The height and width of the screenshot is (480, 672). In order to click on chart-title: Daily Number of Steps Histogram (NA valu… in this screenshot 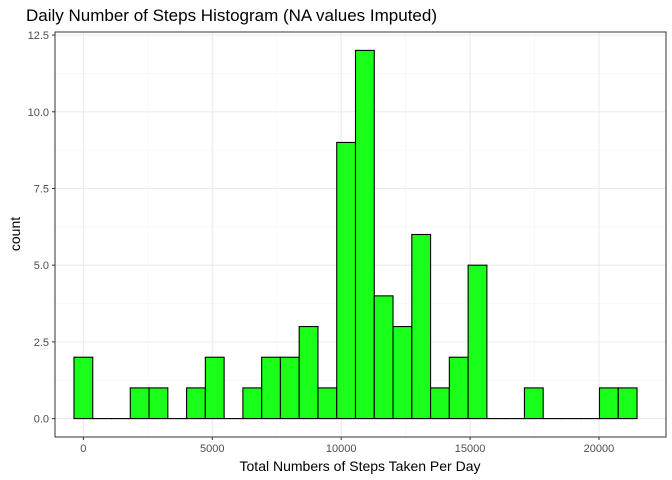, I will do `click(231, 15)`.